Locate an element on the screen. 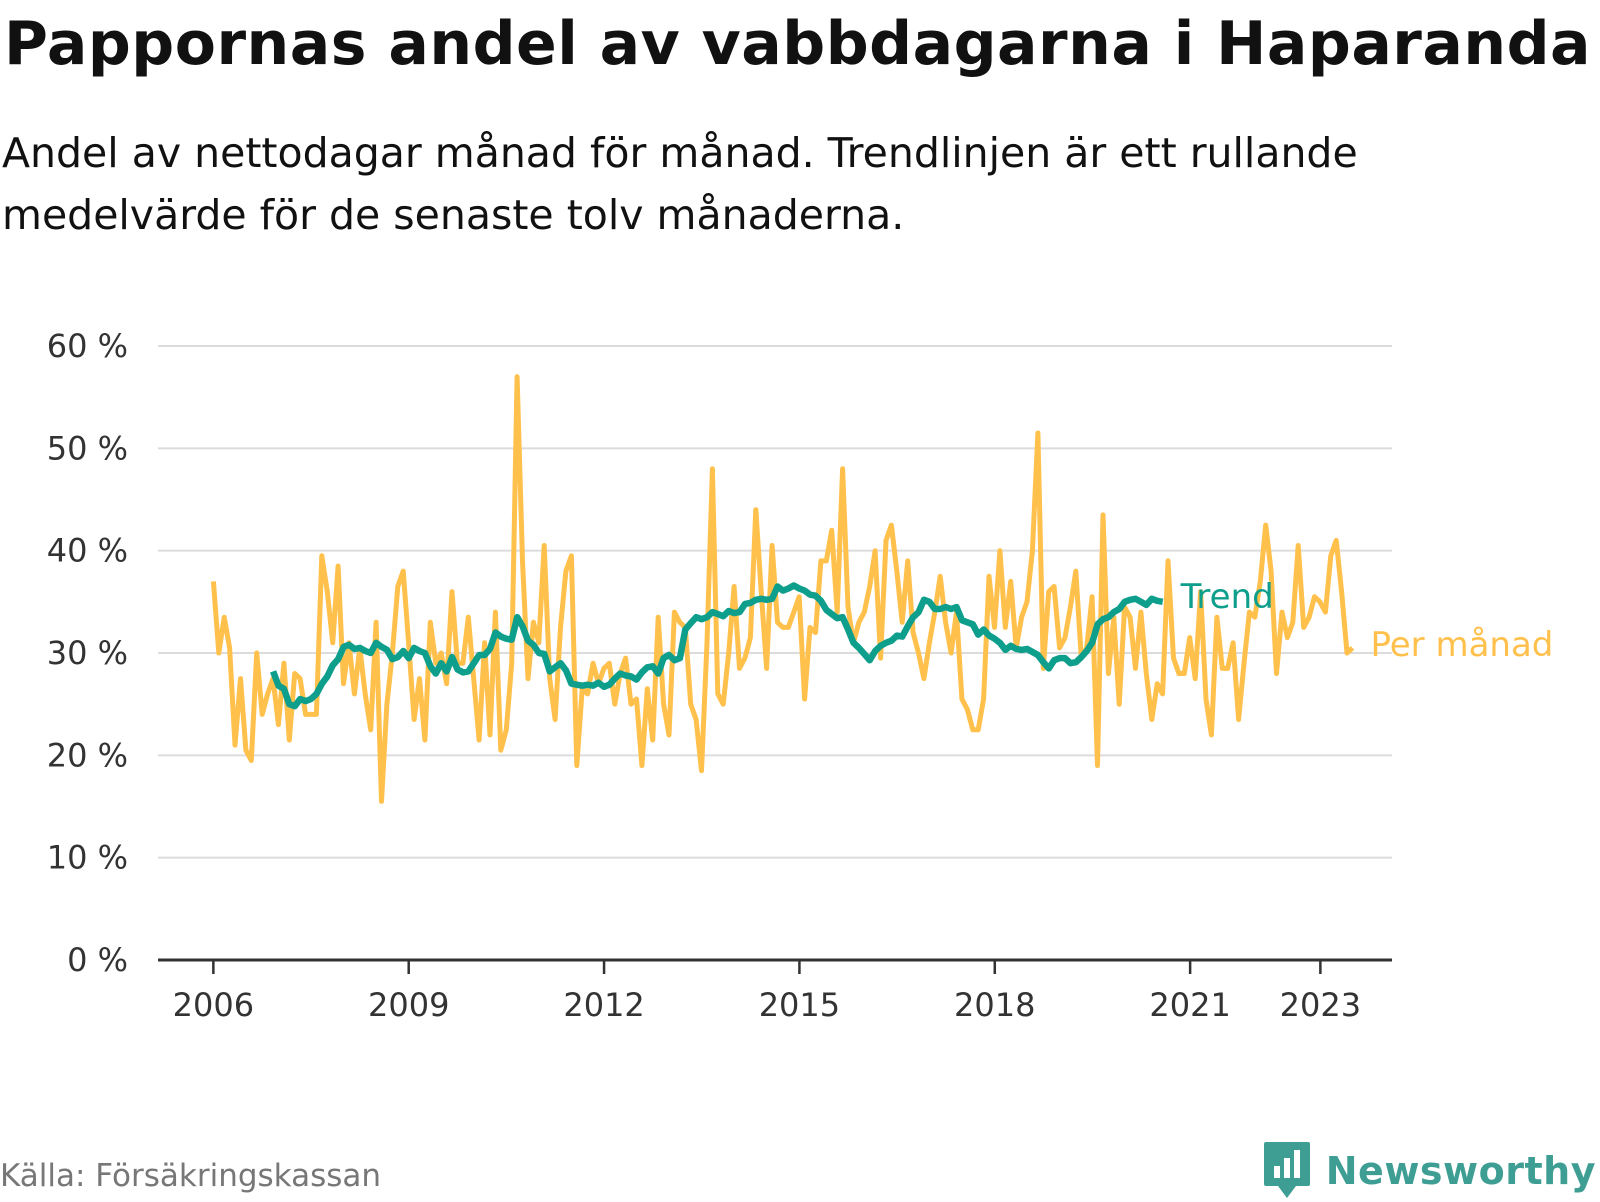 The width and height of the screenshot is (1600, 1202). y-tick-label: 50 % is located at coordinates (87, 448).